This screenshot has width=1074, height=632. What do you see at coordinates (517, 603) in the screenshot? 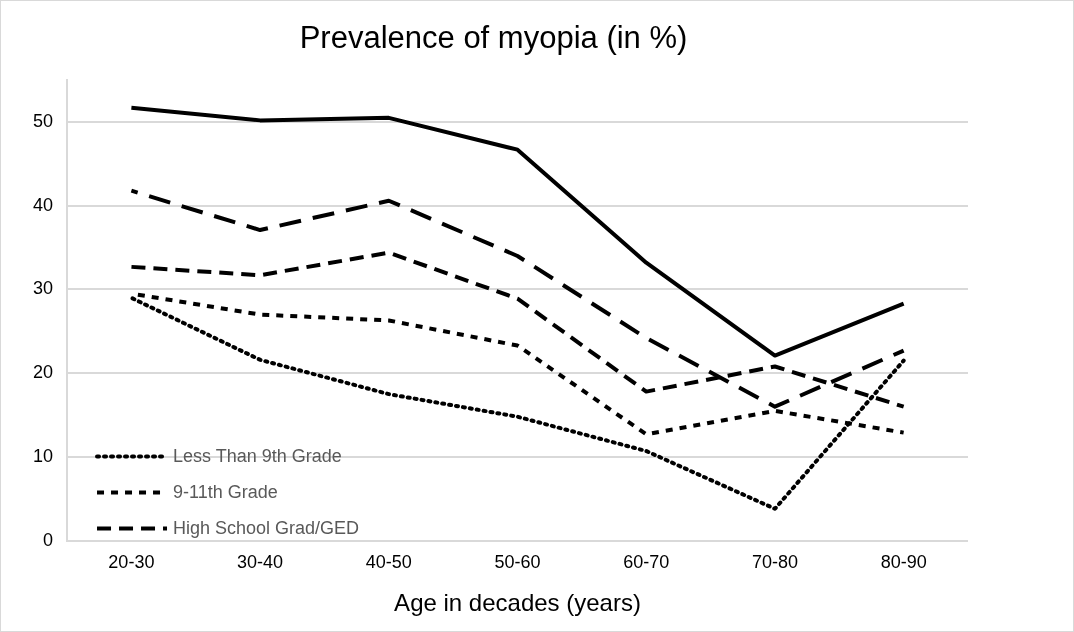
I see `x-axis-title: Age in decades (years)` at bounding box center [517, 603].